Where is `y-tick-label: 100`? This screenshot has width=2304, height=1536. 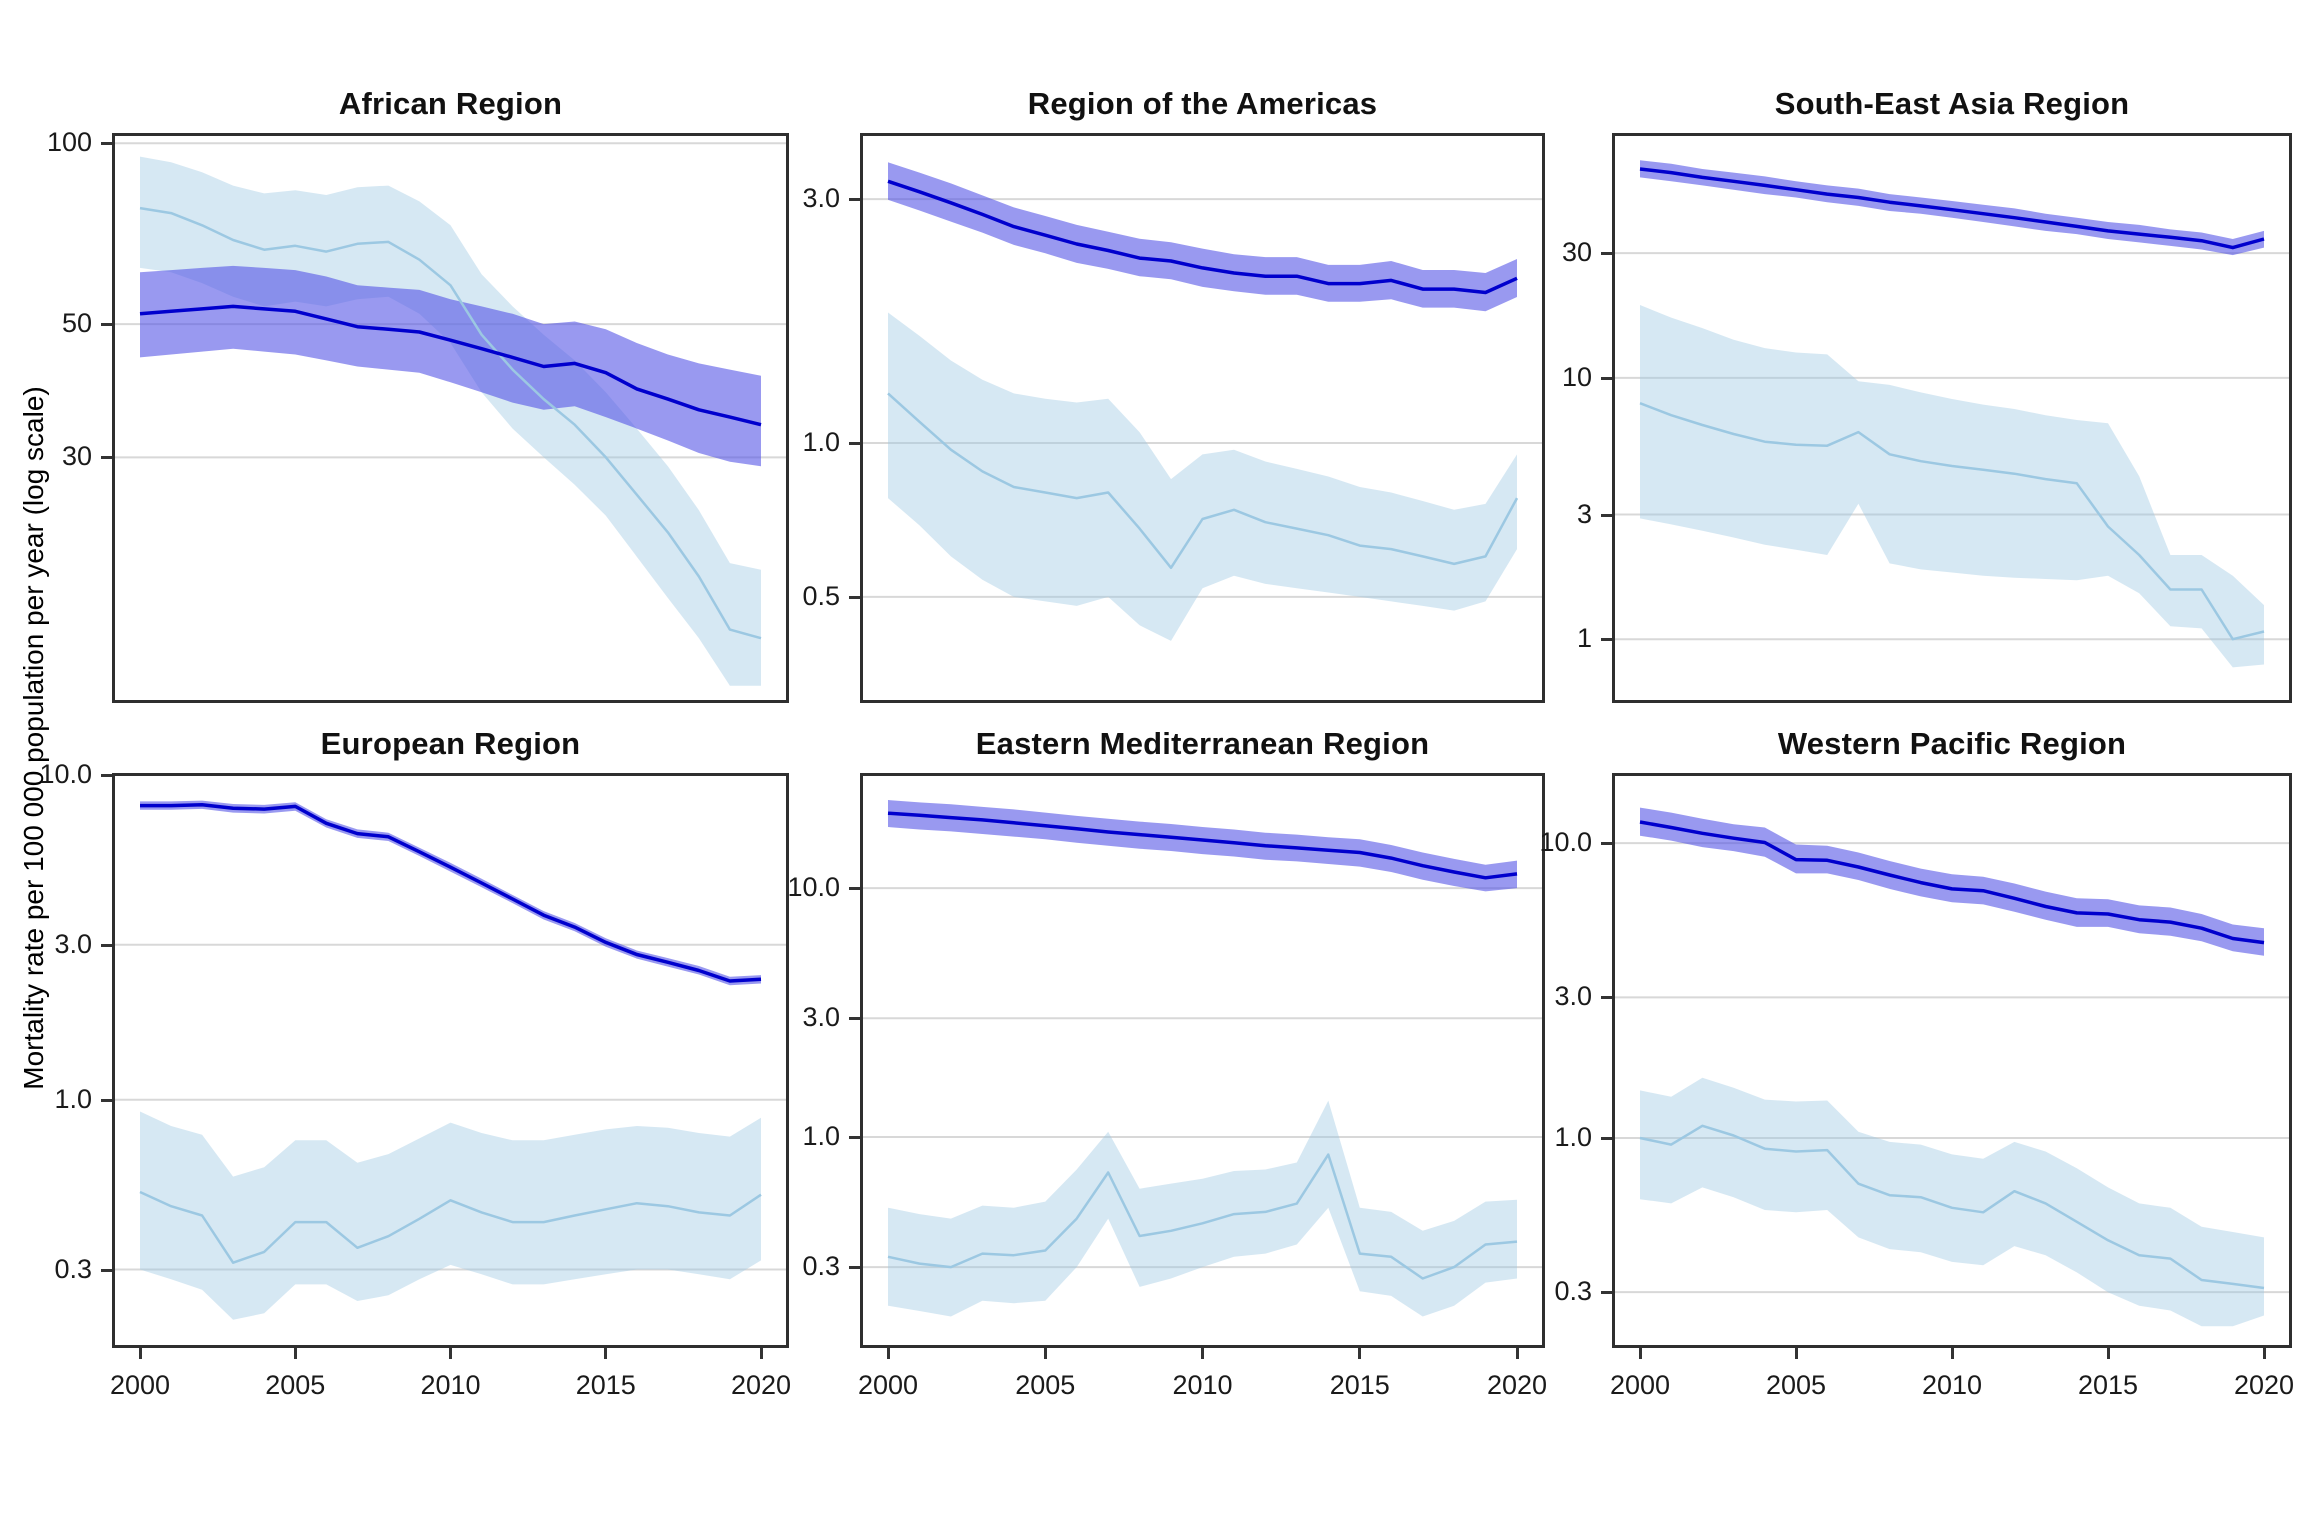
y-tick-label: 100 is located at coordinates (69, 142).